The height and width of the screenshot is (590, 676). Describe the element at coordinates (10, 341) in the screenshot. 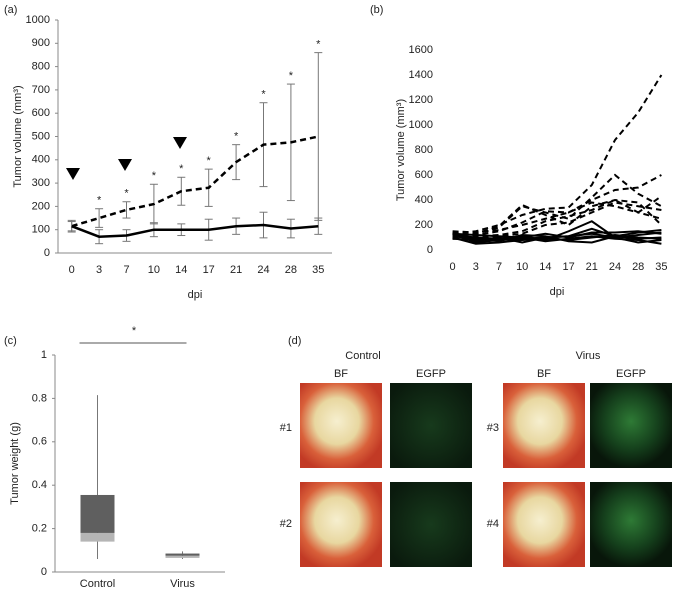

I see `panel-label: (c)` at that location.